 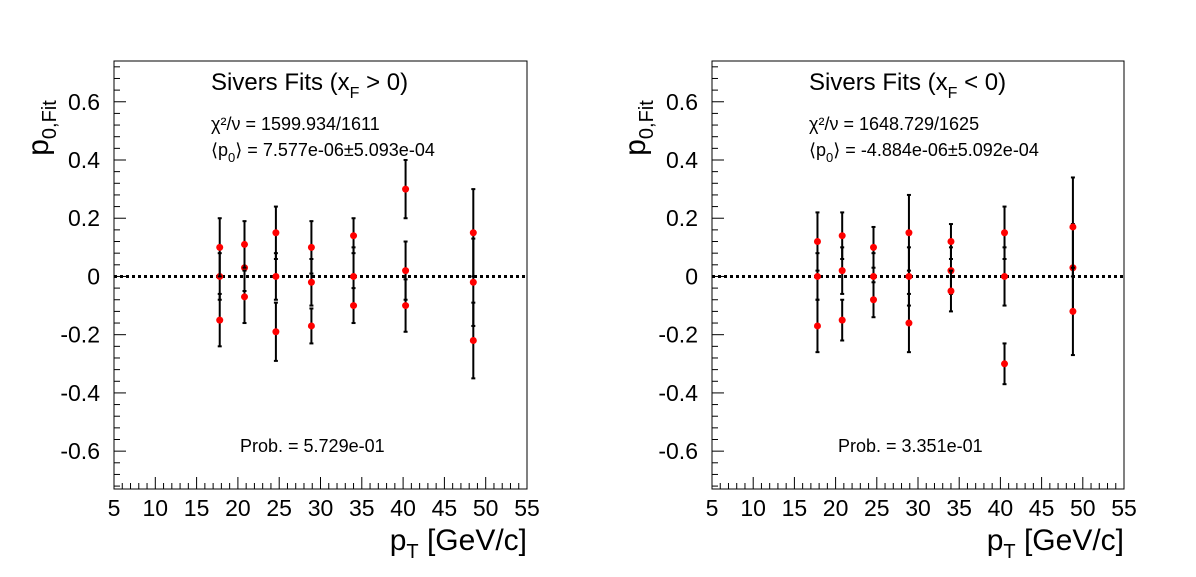 What do you see at coordinates (312, 446) in the screenshot?
I see `prob-label: Prob. = 5.729e-01` at bounding box center [312, 446].